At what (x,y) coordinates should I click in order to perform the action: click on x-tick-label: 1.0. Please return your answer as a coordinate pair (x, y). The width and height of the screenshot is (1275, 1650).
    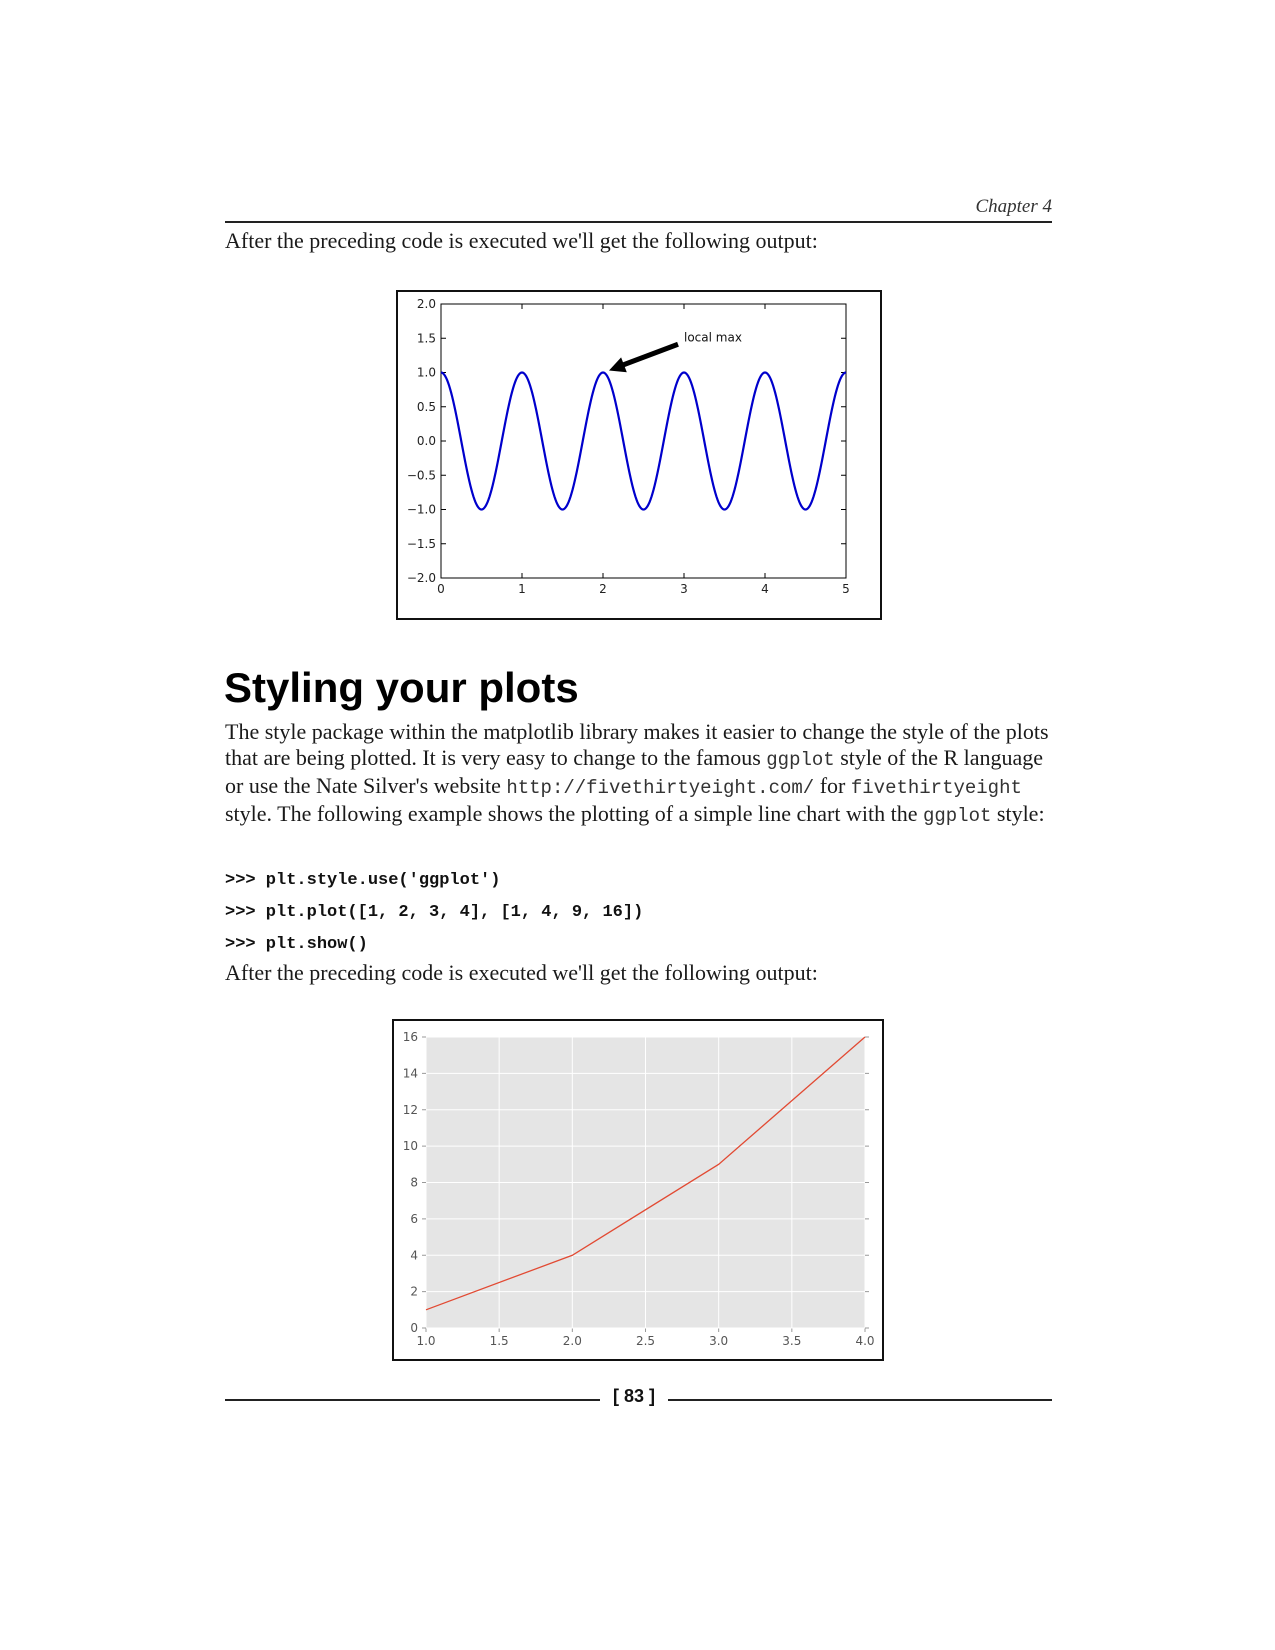
    Looking at the image, I should click on (425, 1341).